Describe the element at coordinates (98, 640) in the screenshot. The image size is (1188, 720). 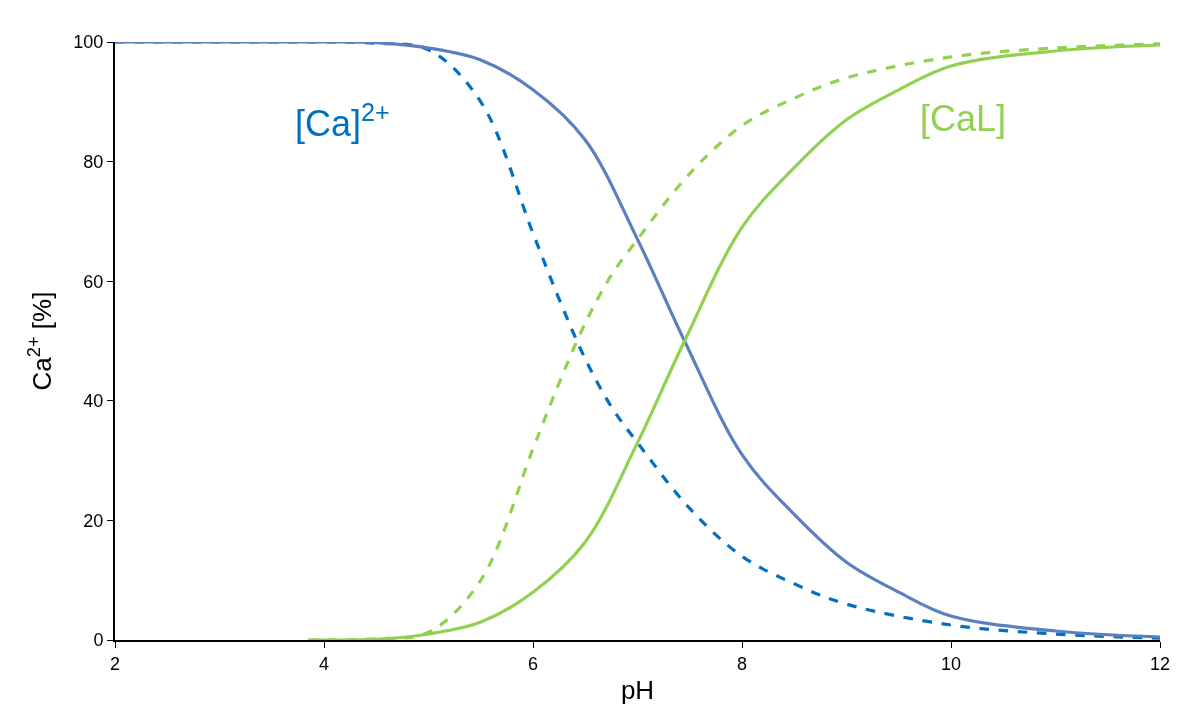
I see `y-tick-label: 0` at that location.